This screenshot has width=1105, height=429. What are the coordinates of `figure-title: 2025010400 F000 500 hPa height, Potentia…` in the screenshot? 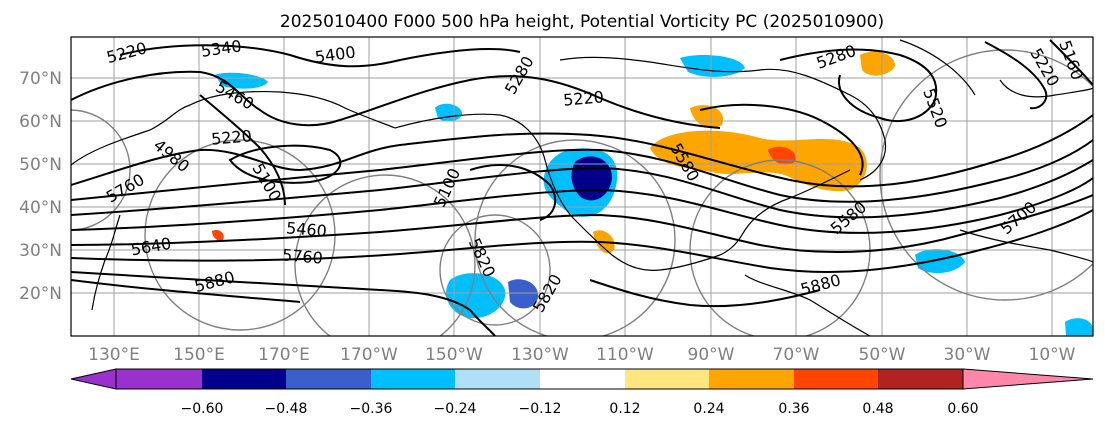 It's located at (582, 22).